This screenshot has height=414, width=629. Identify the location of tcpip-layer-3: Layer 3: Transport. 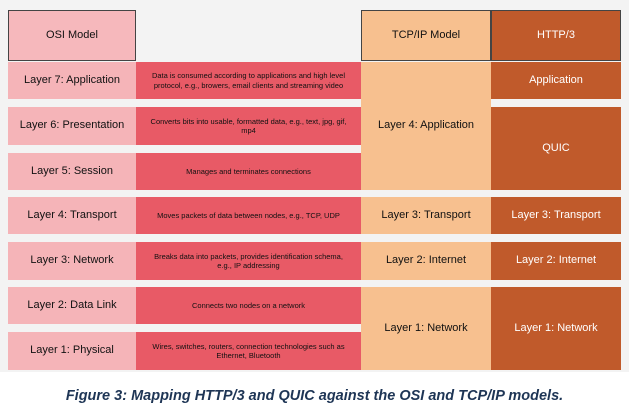
(426, 215).